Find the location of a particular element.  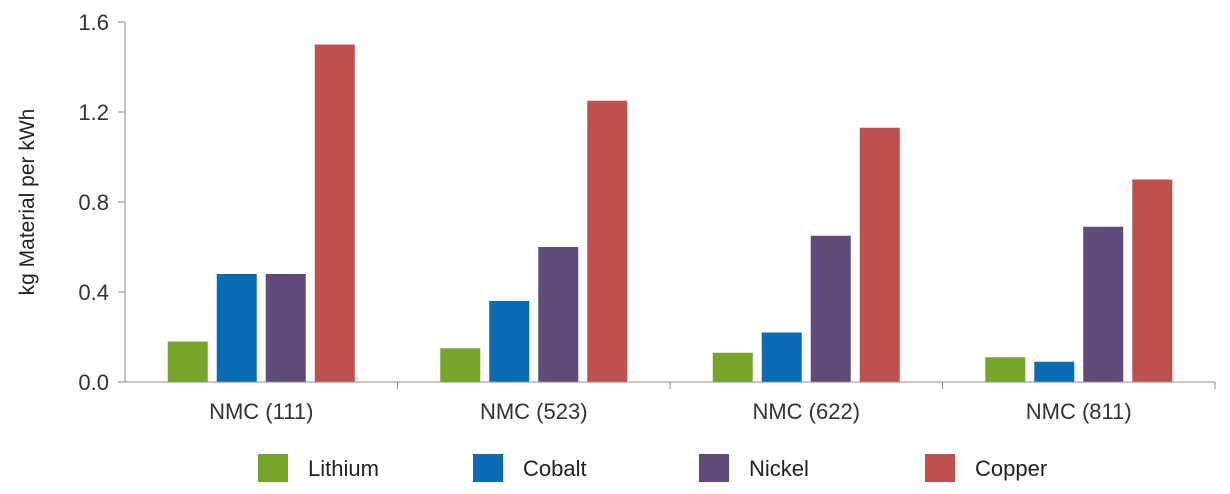

y-axis: 0.0 0.4 0.8 1.2 1.6 is located at coordinates (102, 202).